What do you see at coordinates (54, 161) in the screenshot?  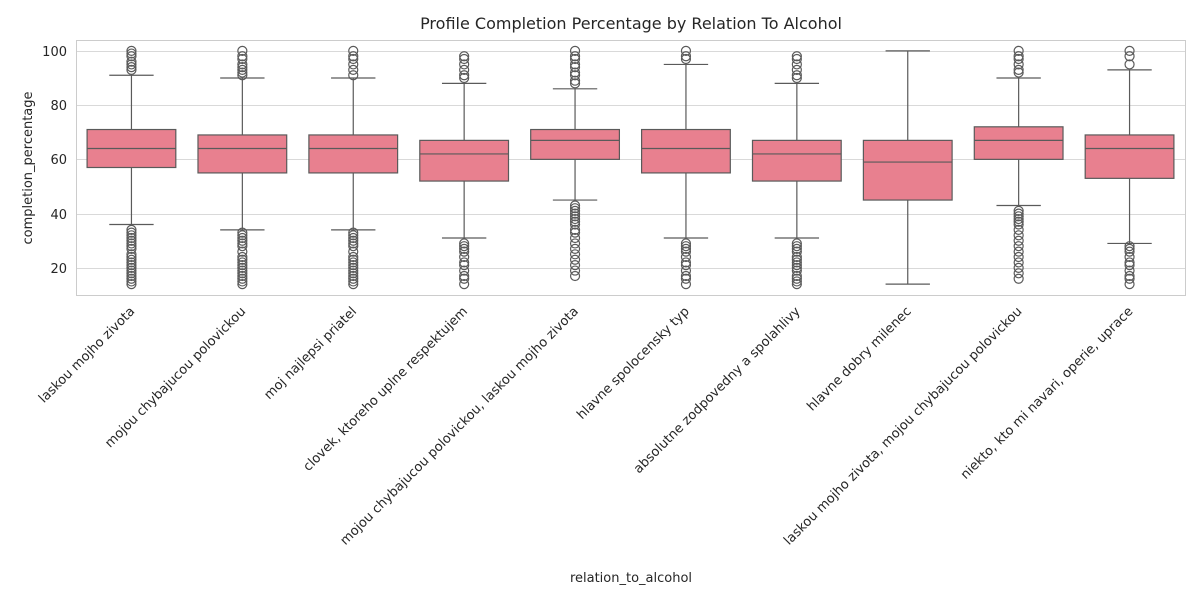 I see `y-axis-ticks: 20 40 60 80 100` at bounding box center [54, 161].